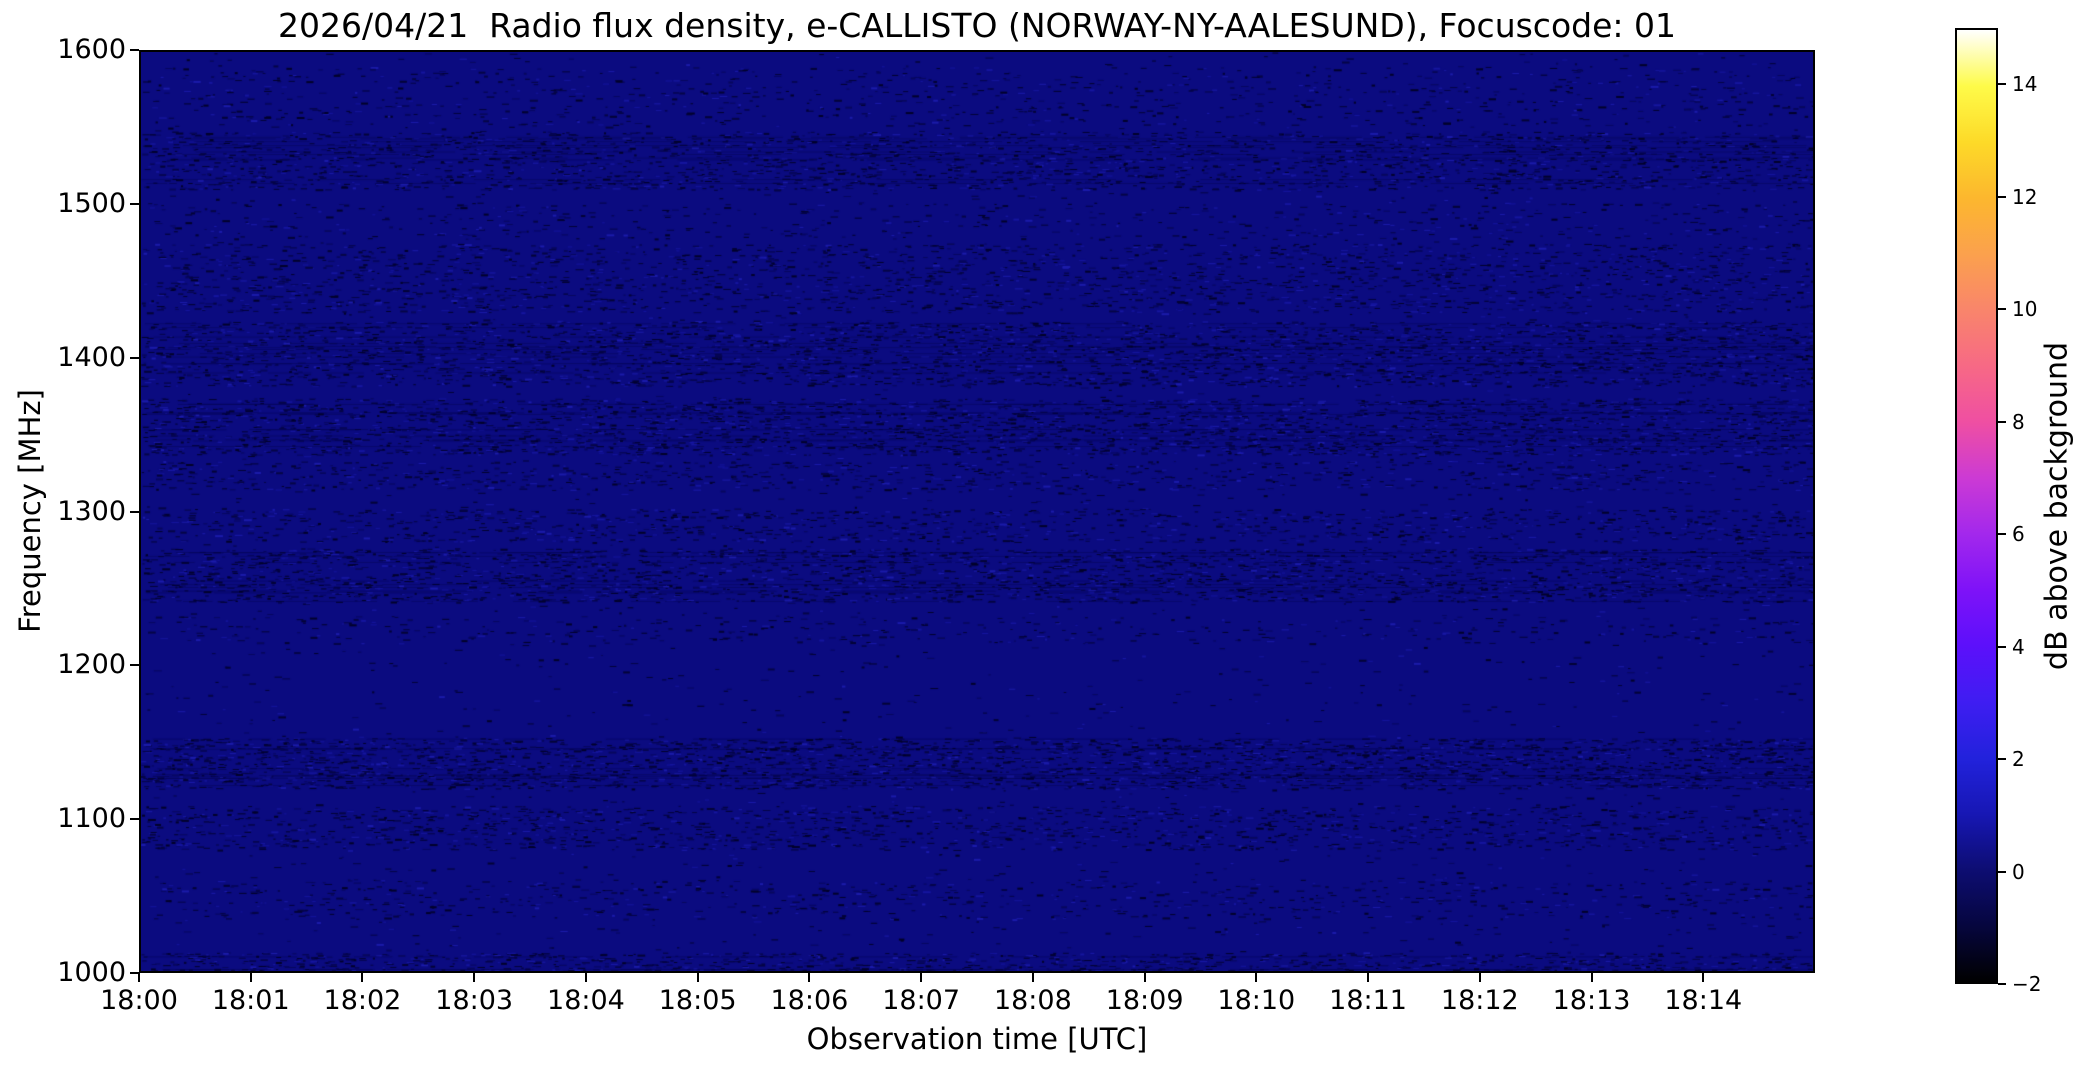 The image size is (2085, 1067). Describe the element at coordinates (91, 203) in the screenshot. I see `y-tick-label: 1500` at that location.